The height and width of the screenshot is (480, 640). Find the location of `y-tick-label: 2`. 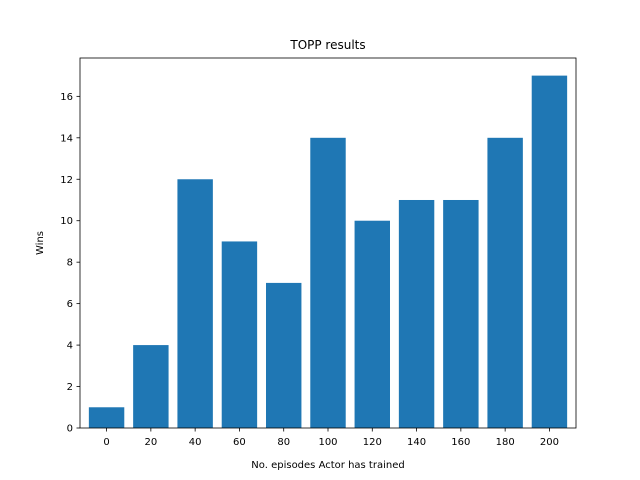

y-tick-label: 2 is located at coordinates (70, 387).